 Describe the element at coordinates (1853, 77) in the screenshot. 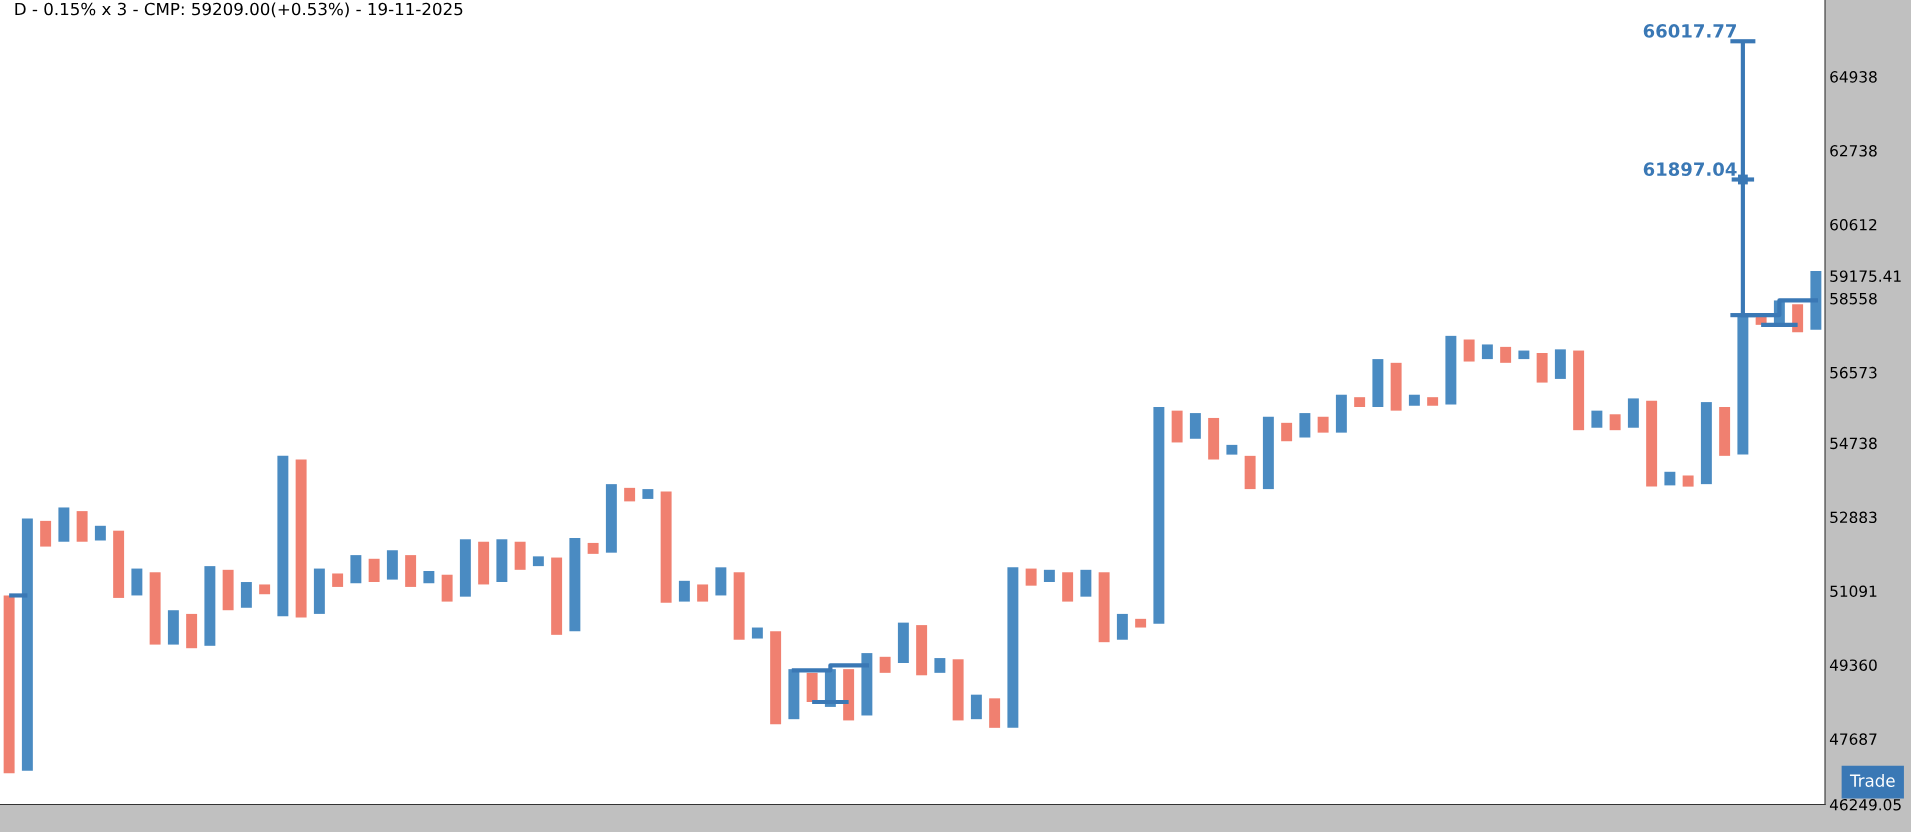

I see `y-tick-label: 64938` at that location.